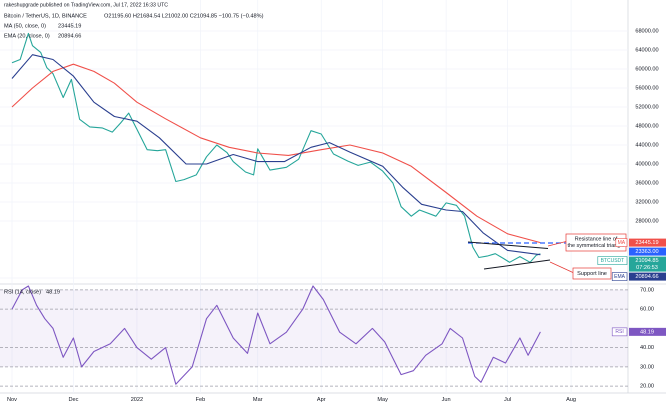  I want to click on resistance-trendline, so click(508, 245).